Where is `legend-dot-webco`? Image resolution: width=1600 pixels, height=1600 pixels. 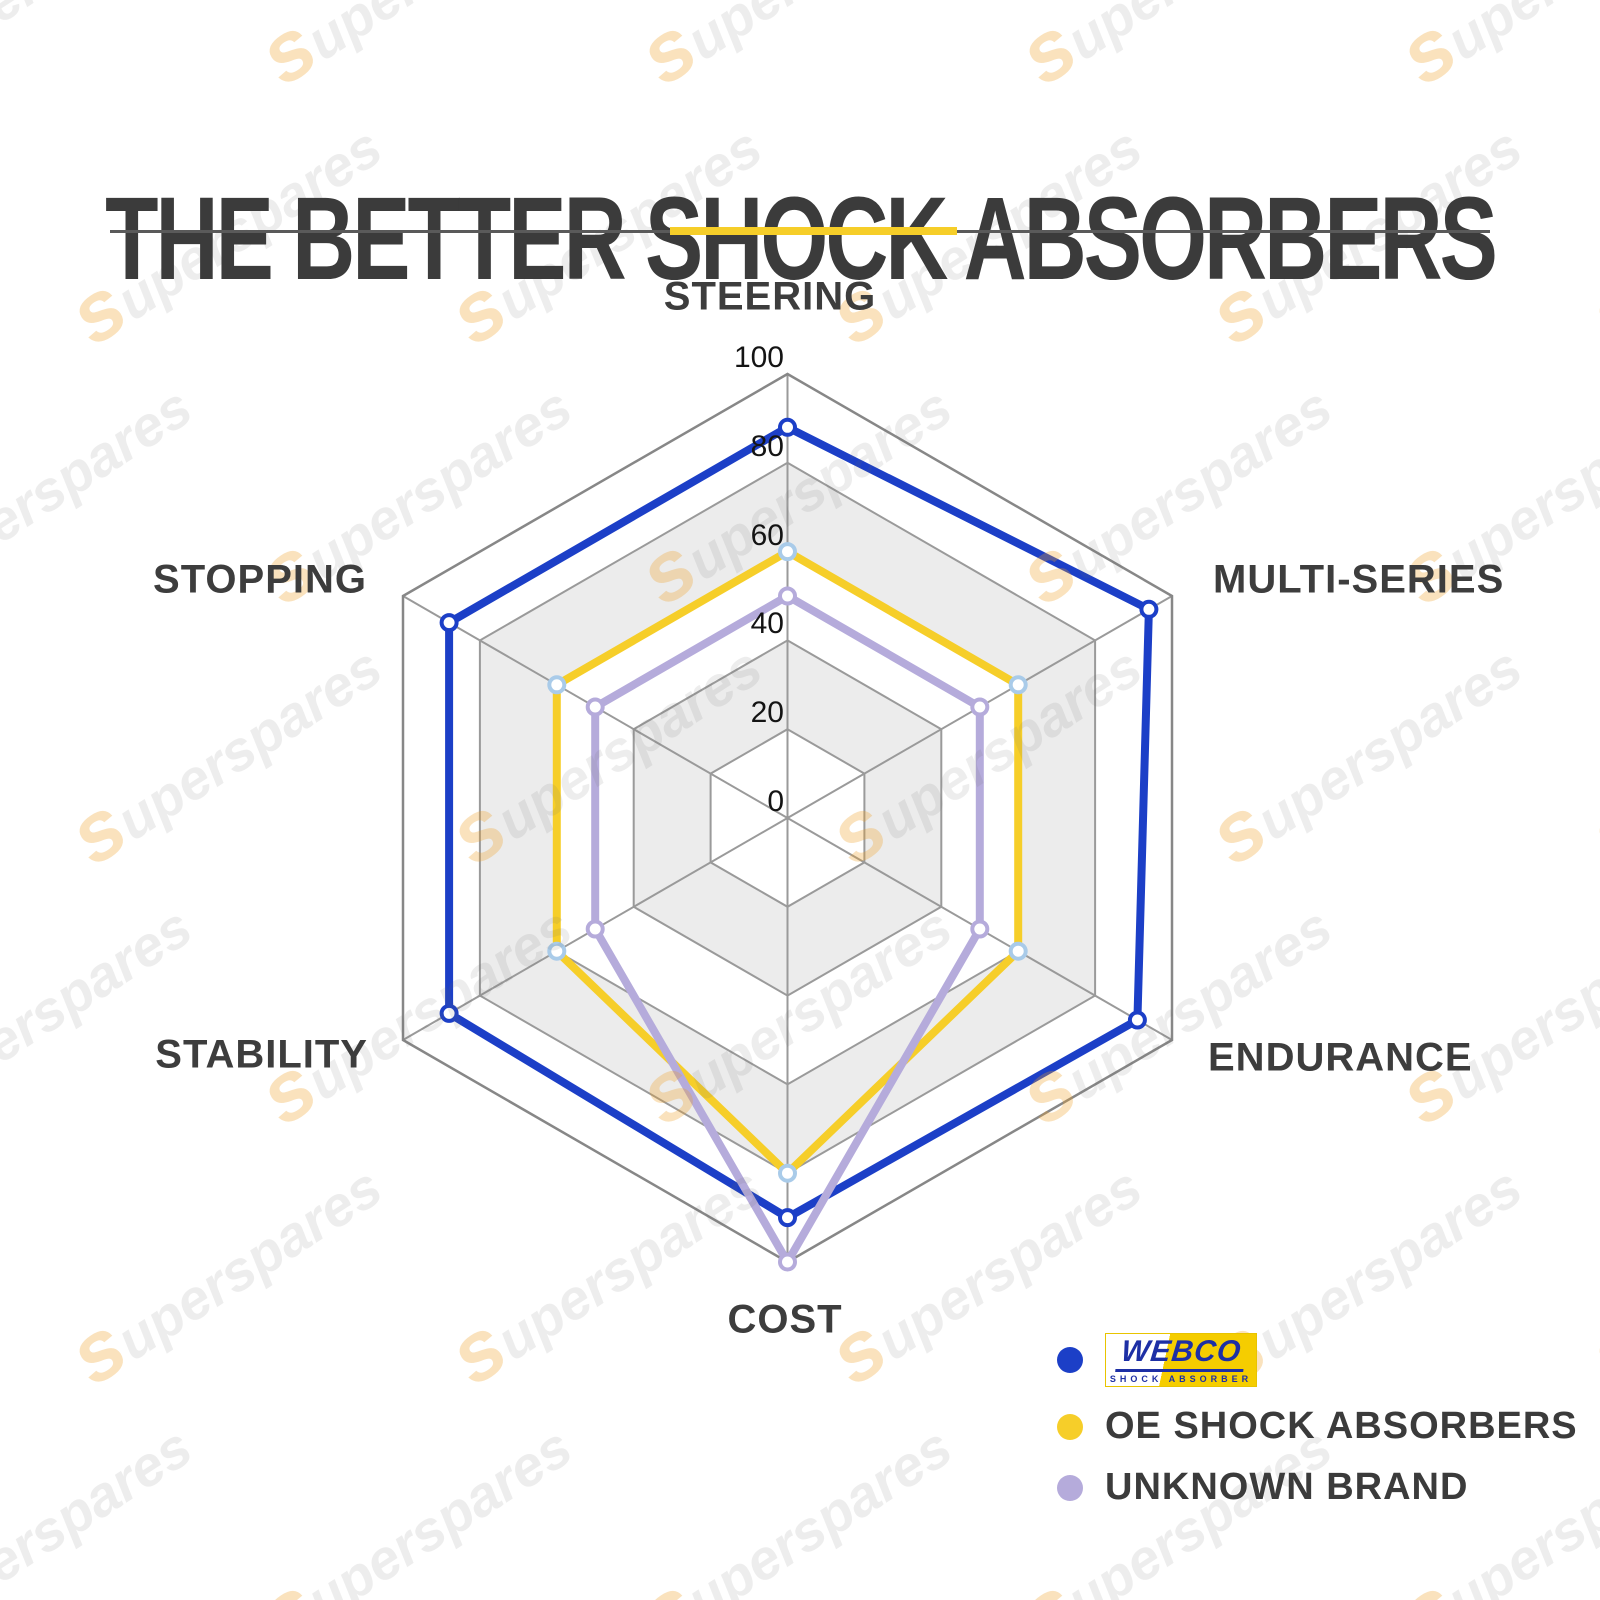 legend-dot-webco is located at coordinates (1070, 1360).